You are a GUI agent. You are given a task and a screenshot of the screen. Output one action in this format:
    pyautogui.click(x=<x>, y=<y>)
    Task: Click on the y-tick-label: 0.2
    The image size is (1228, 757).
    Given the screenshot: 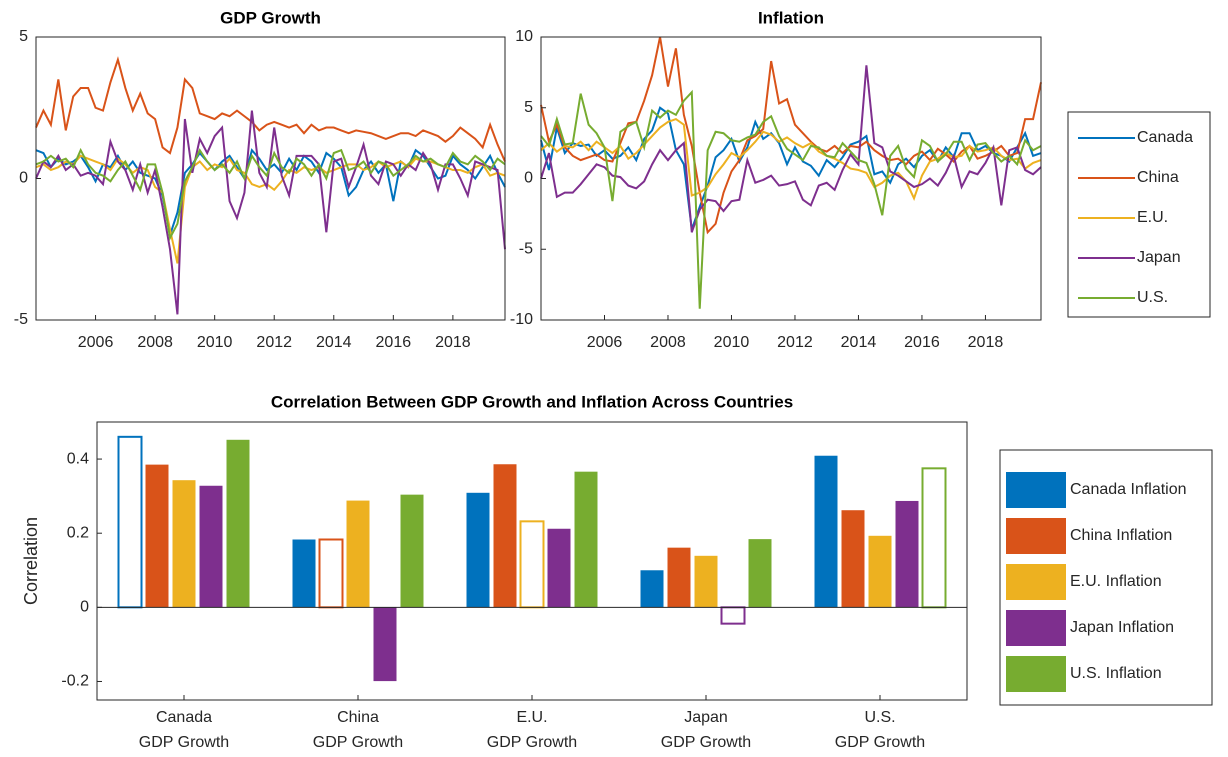 What is the action you would take?
    pyautogui.click(x=78, y=532)
    